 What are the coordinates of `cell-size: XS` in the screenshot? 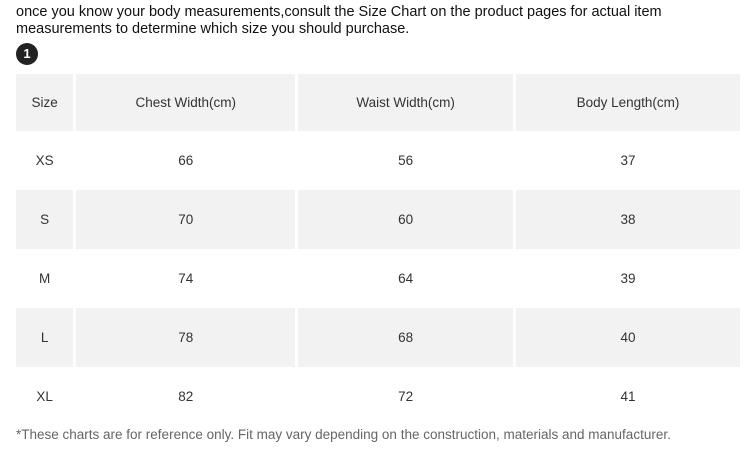 It's located at (45, 160).